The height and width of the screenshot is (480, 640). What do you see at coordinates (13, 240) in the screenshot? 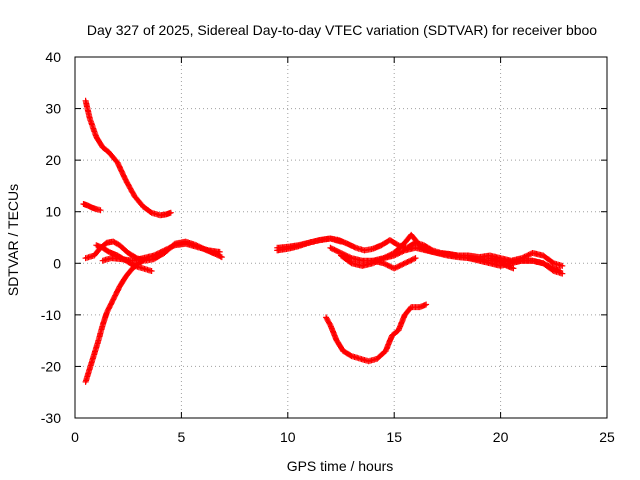
I see `y-axis-label: SDTVAR / TECUs` at bounding box center [13, 240].